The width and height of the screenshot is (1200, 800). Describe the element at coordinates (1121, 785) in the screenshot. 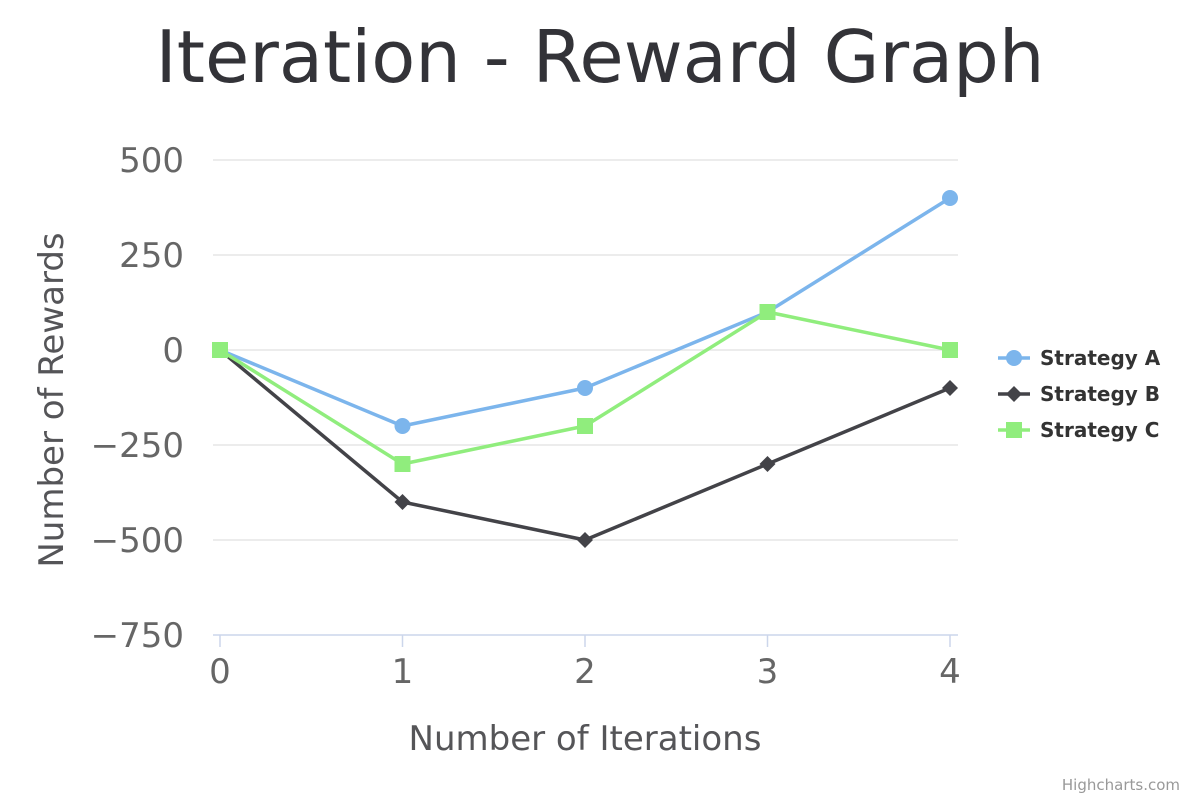

I see `credits-link: Highcharts.com` at that location.